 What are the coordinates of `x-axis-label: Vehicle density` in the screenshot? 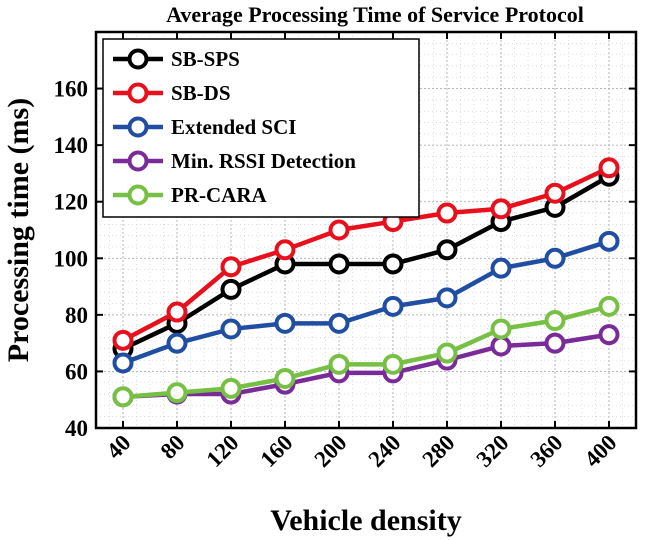 It's located at (365, 520).